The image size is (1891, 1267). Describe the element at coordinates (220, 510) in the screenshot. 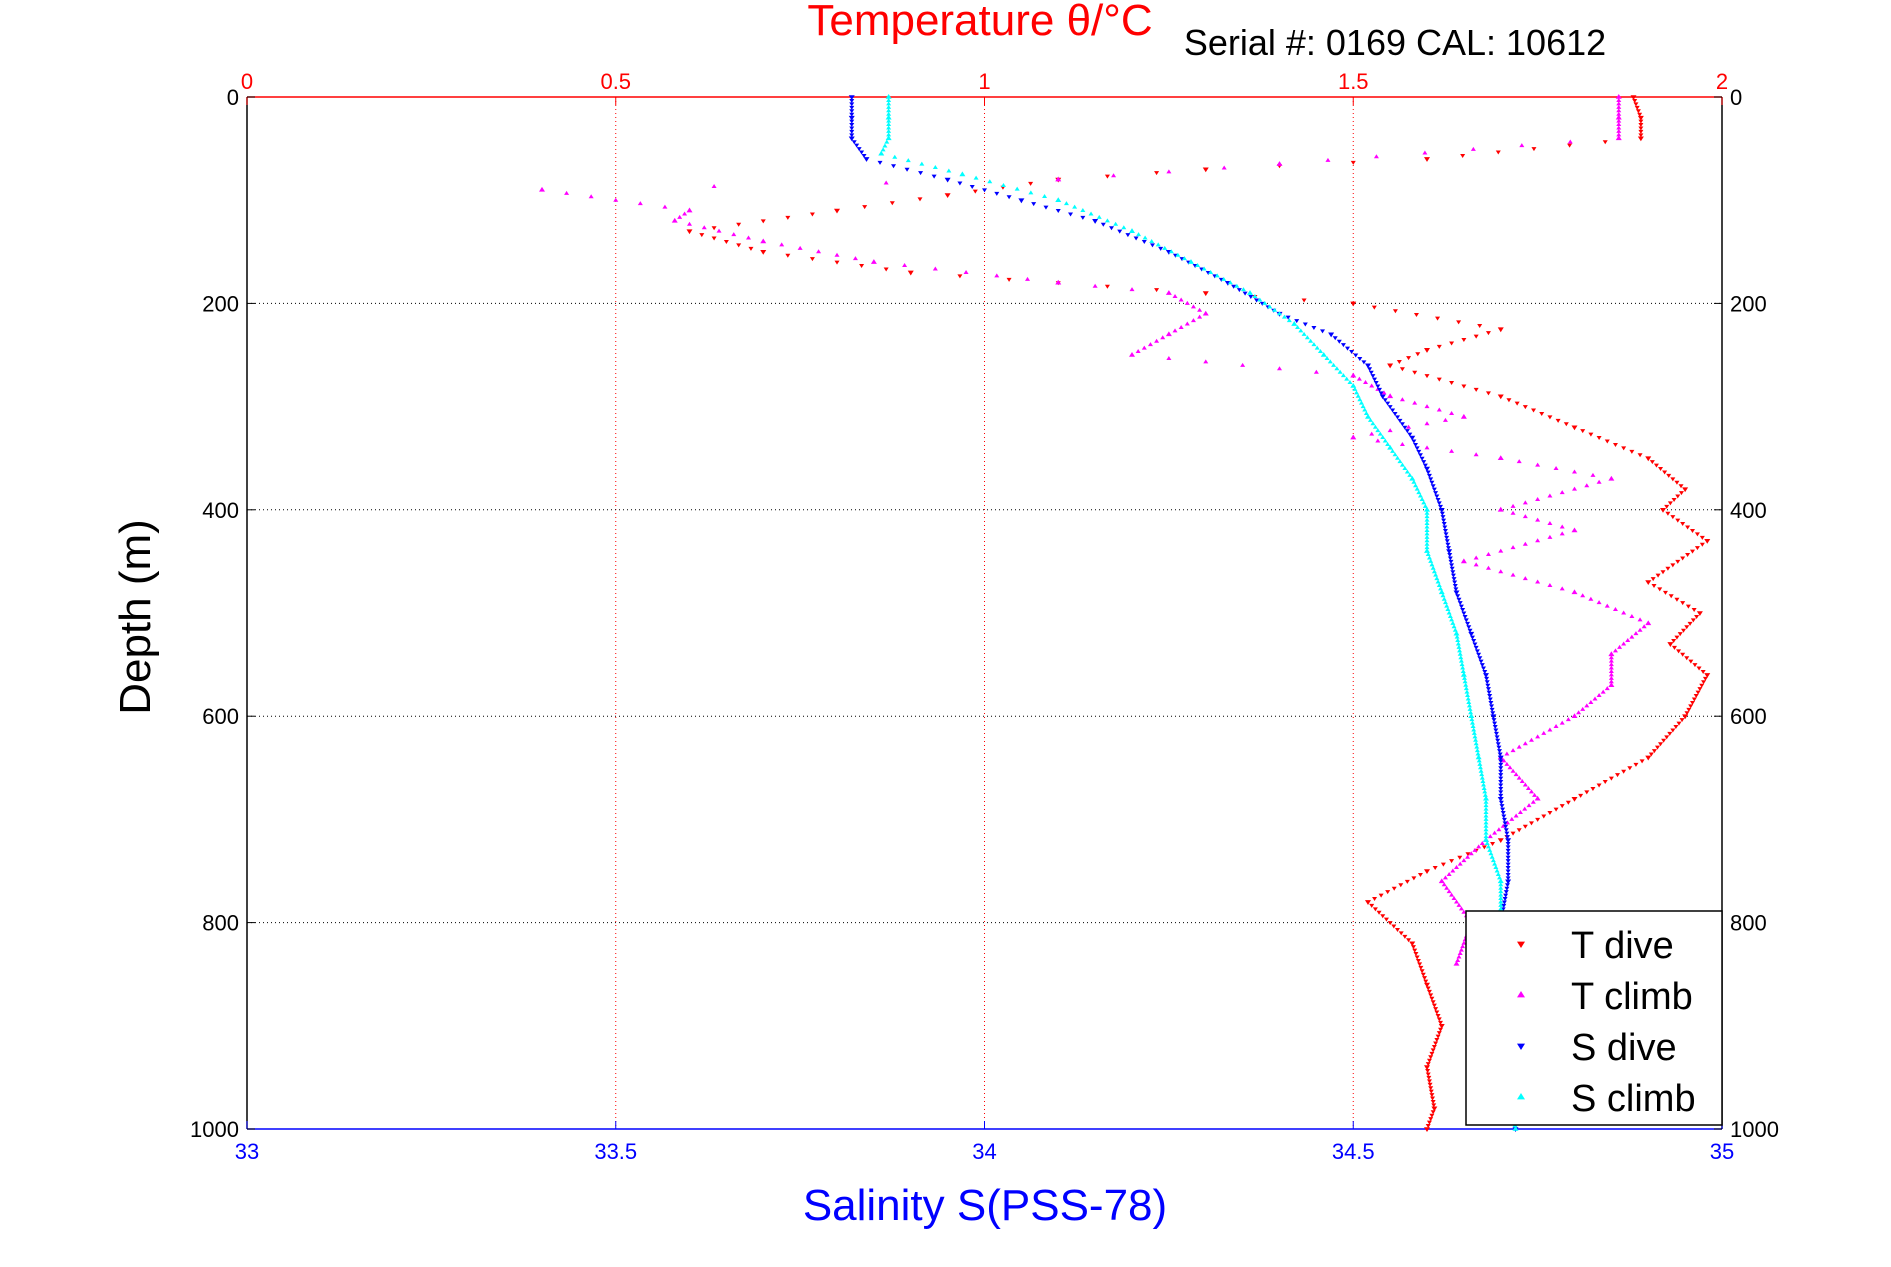

I see `left-tick-label: 400` at that location.